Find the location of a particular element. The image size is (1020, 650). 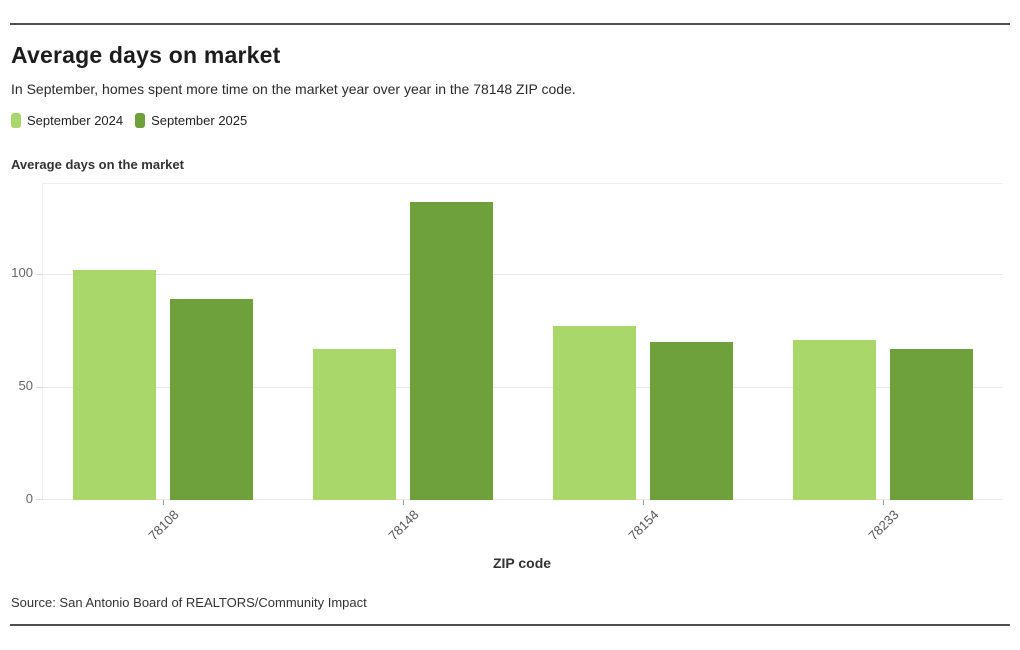

legend-item-september-2024: September 2024 is located at coordinates (67, 120).